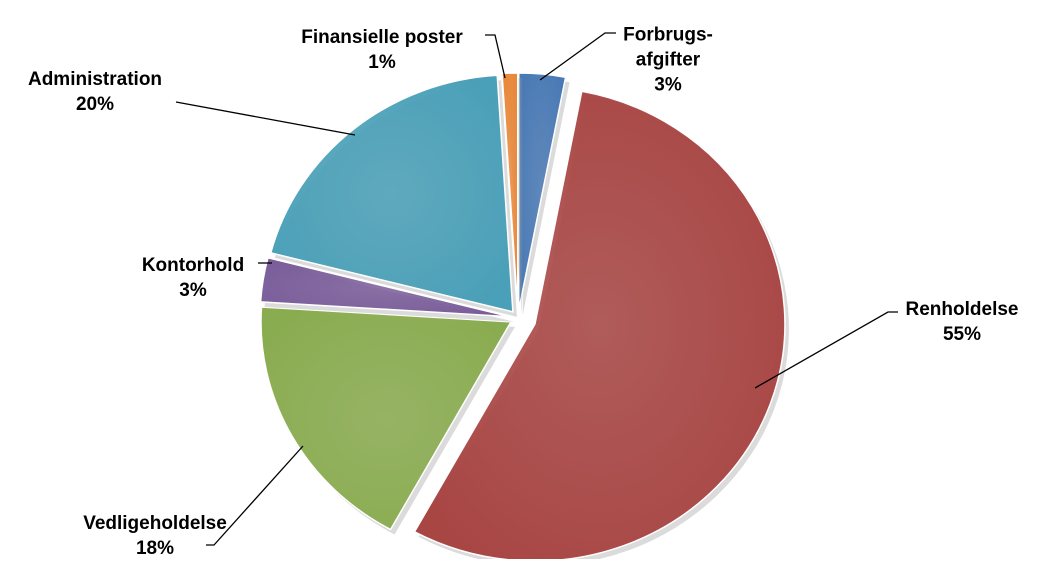 The height and width of the screenshot is (561, 1037). Describe the element at coordinates (962, 322) in the screenshot. I see `slice-label: Renholdelse 55%` at that location.